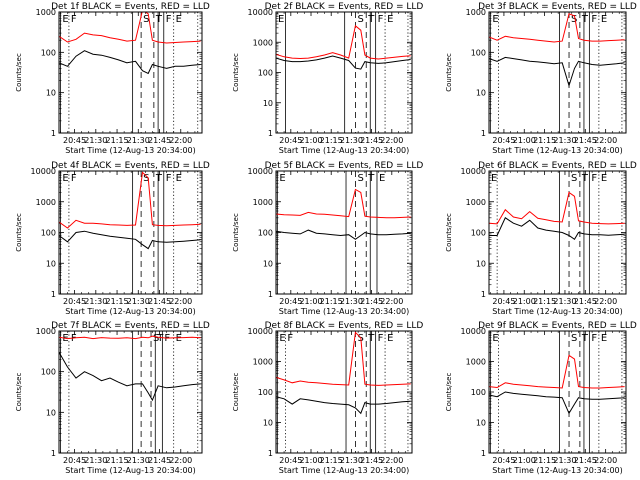  Describe the element at coordinates (344, 166) in the screenshot. I see `chart-title: Det 5f BLACK = Events, RED = LLD` at that location.